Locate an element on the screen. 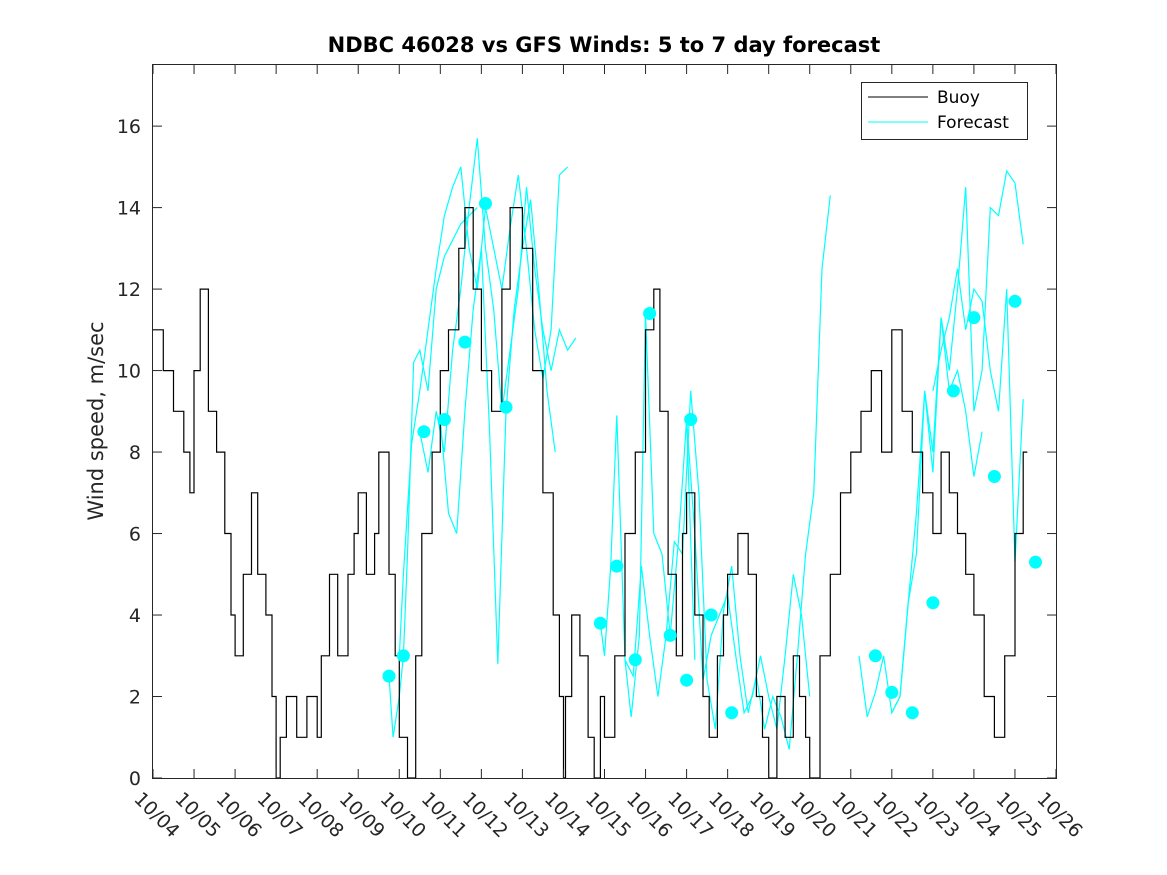 This screenshot has height=875, width=1167. y-tick-label-1: 2 is located at coordinates (135, 698).